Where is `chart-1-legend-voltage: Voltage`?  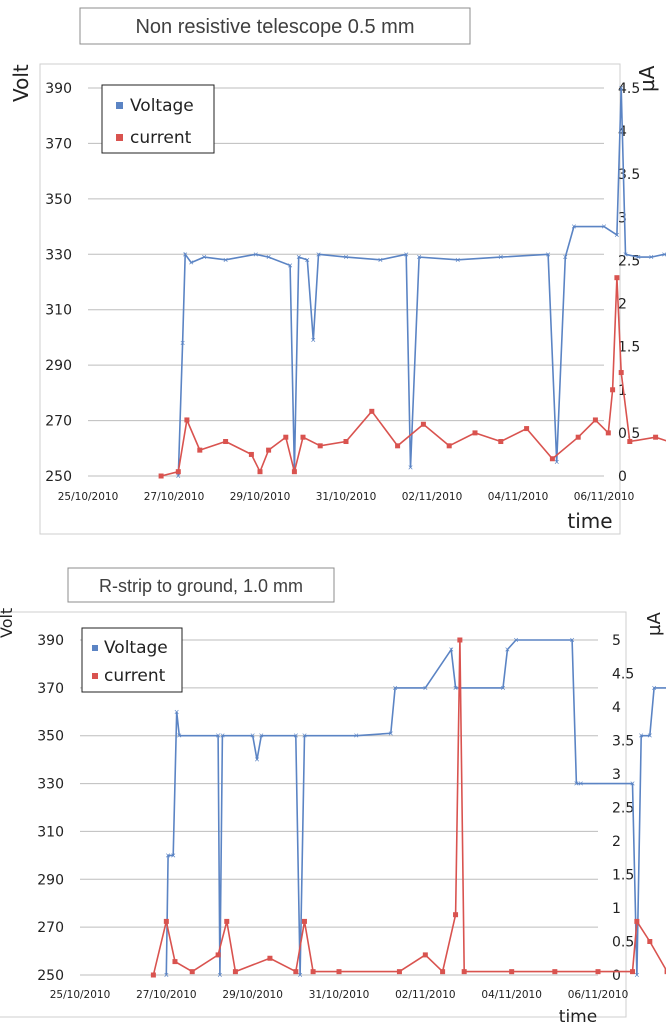
chart-1-legend-voltage: Voltage is located at coordinates (162, 106).